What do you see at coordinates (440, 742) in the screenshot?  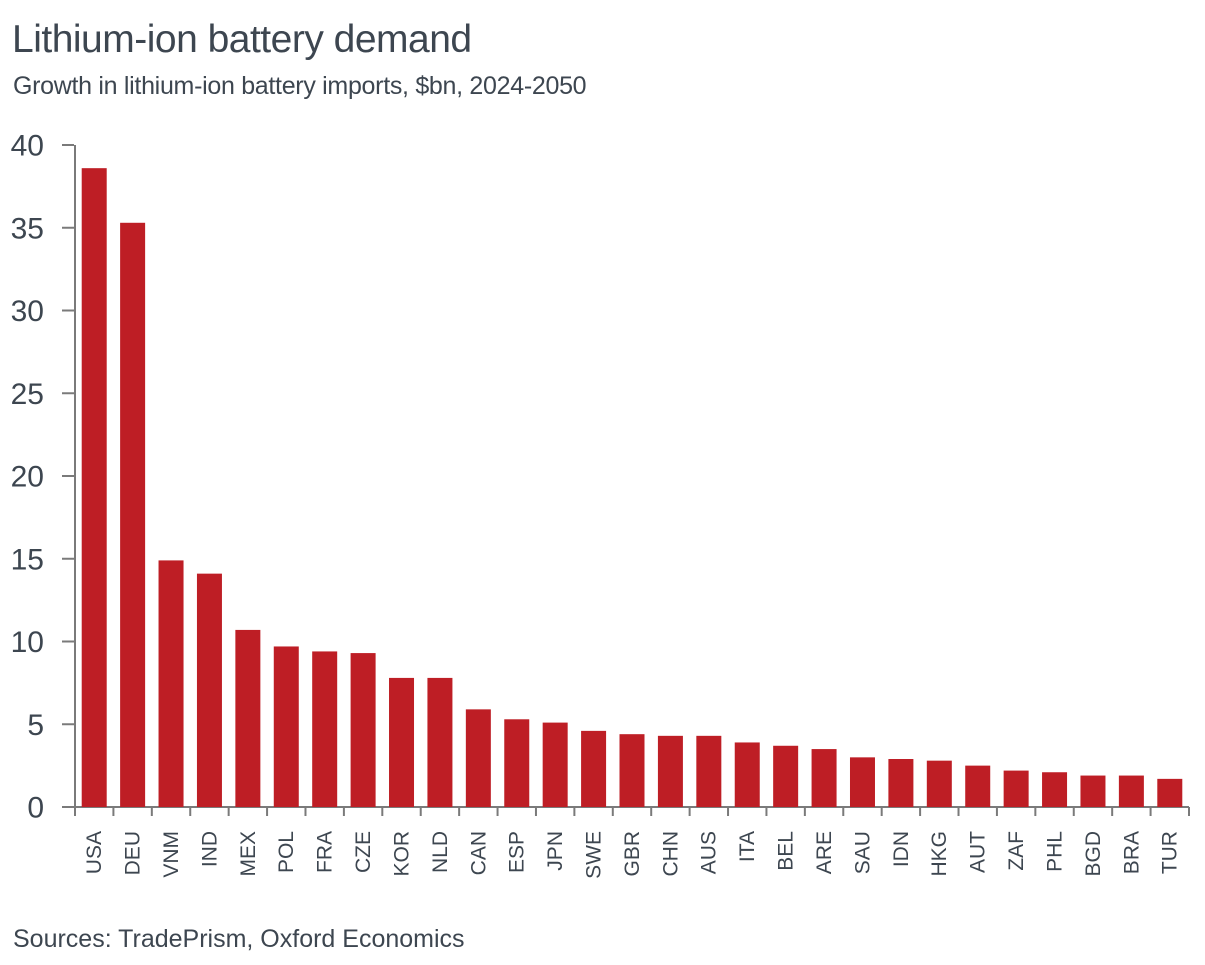 I see `bar-NLD` at bounding box center [440, 742].